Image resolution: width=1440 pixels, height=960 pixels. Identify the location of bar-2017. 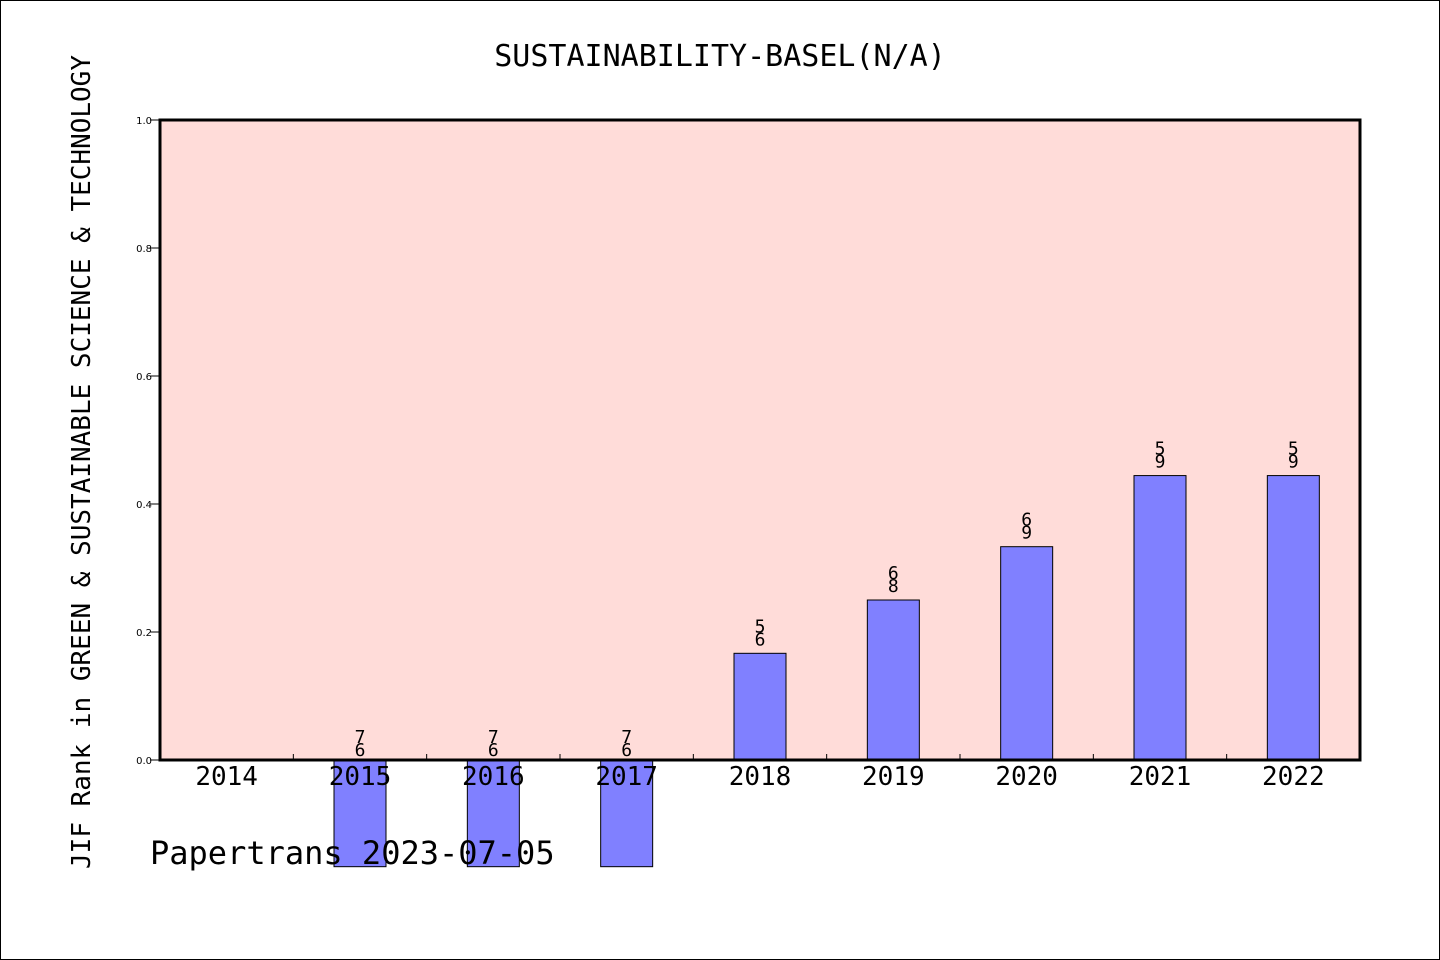
(627, 813).